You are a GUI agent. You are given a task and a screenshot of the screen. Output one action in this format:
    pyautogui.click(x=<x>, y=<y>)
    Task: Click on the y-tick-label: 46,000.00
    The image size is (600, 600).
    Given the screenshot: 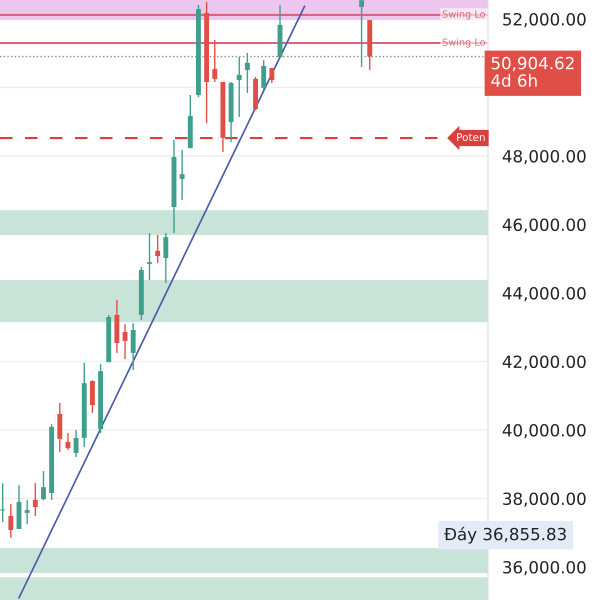 What is the action you would take?
    pyautogui.click(x=544, y=225)
    